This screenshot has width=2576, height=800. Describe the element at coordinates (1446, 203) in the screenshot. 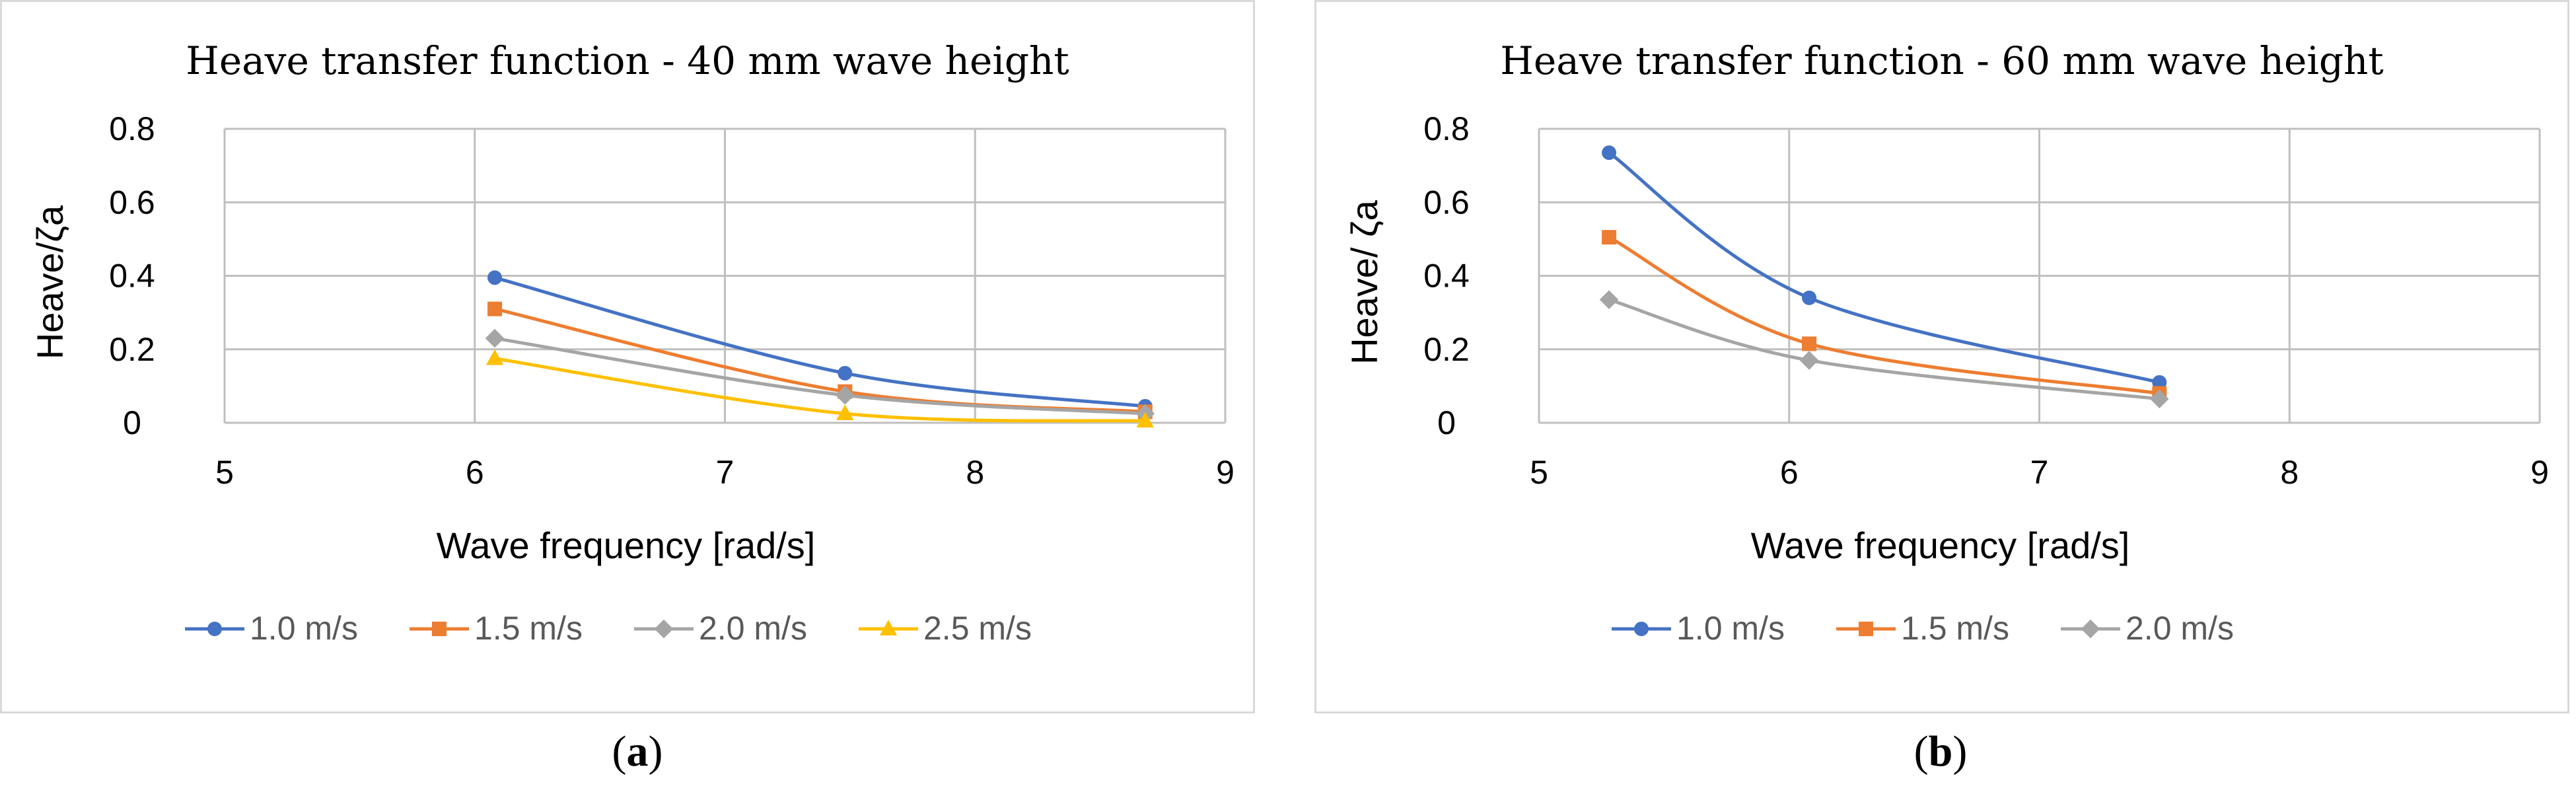

I see `chart-b-y-tick-label: 0.6` at that location.